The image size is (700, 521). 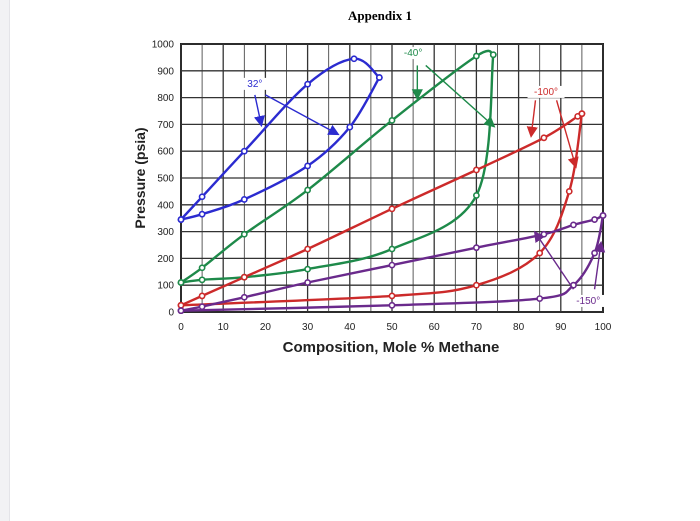 What do you see at coordinates (380, 15) in the screenshot?
I see `page-title: Appendix 1` at bounding box center [380, 15].